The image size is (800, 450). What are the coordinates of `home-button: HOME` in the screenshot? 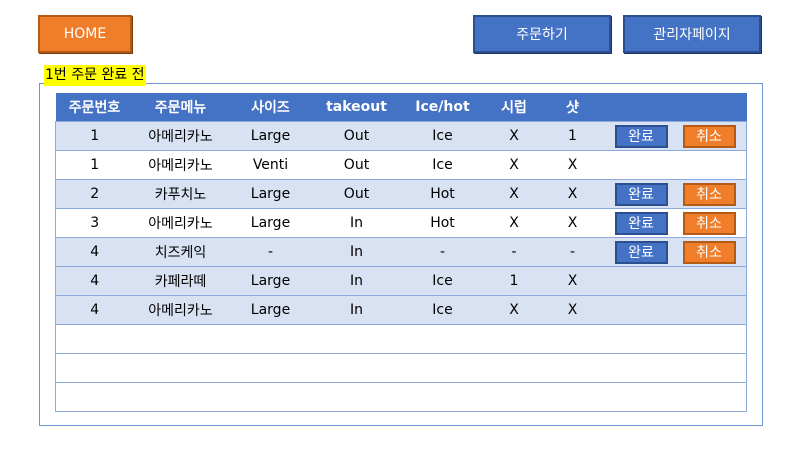 It's located at (85, 34).